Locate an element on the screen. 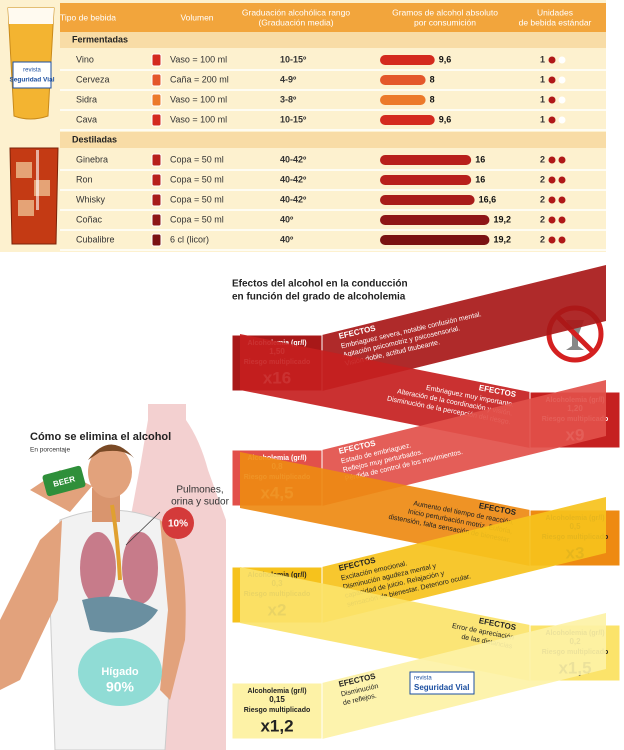 Image resolution: width=624 pixels, height=750 pixels. effects-title: Efectos del alcohol en la conducción is located at coordinates (320, 284).